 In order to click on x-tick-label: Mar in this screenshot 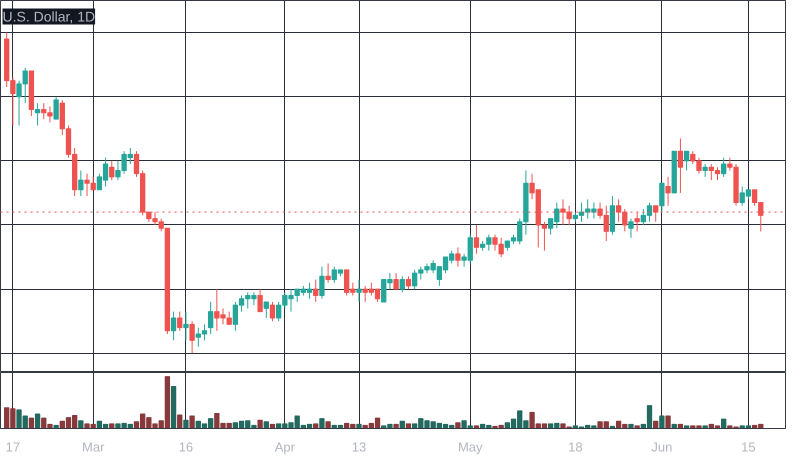, I will do `click(94, 447)`.